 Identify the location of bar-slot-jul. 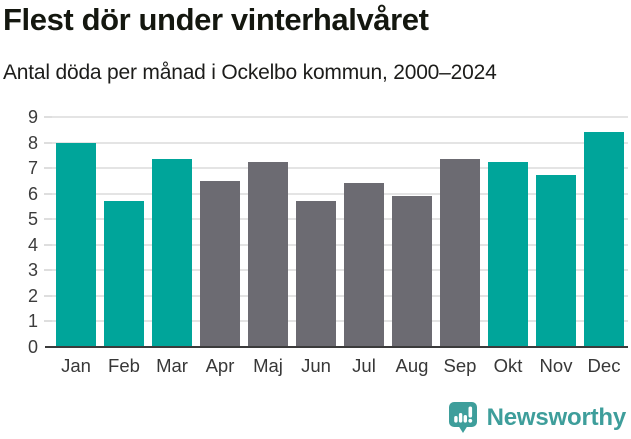
(364, 232).